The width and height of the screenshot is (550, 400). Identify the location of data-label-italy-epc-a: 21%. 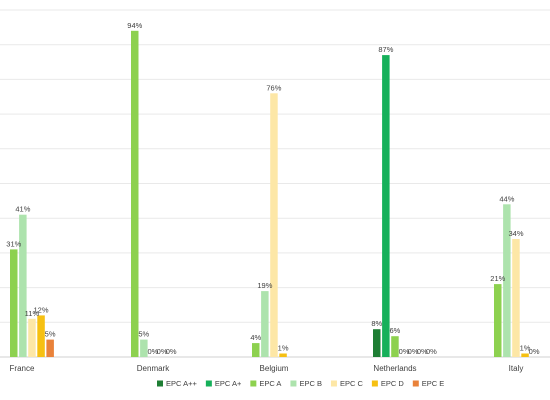
(497, 278).